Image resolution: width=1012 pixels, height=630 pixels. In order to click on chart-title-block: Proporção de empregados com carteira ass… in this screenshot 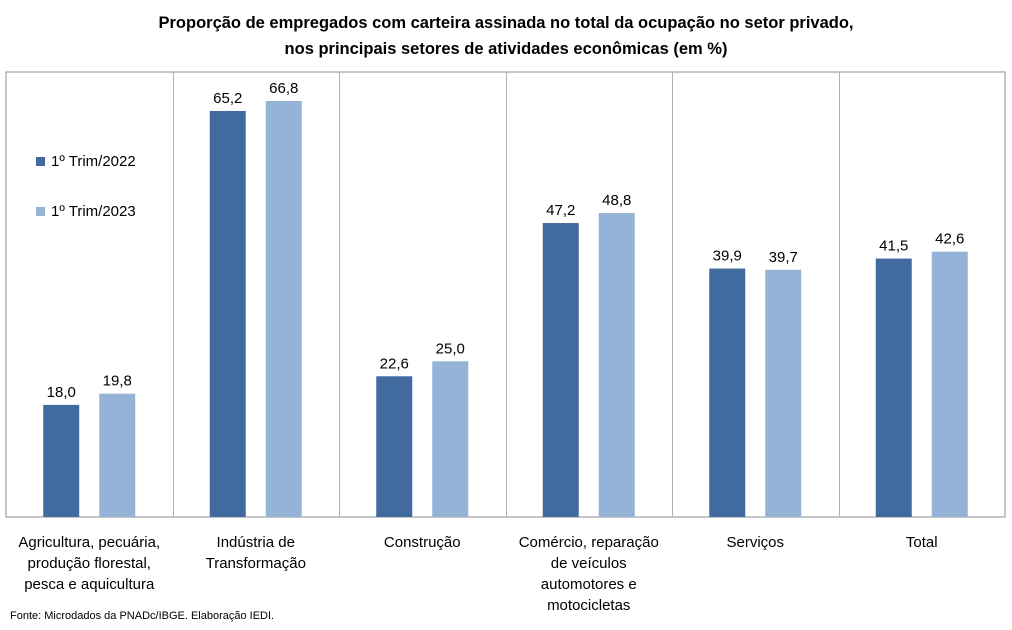, I will do `click(506, 36)`.